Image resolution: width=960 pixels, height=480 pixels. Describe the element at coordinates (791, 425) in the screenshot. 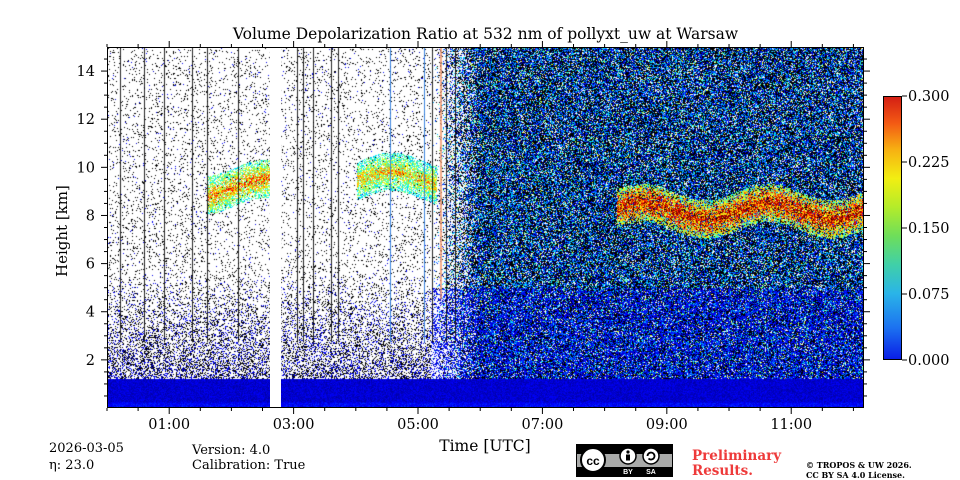

I see `x-tick-label-5: 11:00` at that location.